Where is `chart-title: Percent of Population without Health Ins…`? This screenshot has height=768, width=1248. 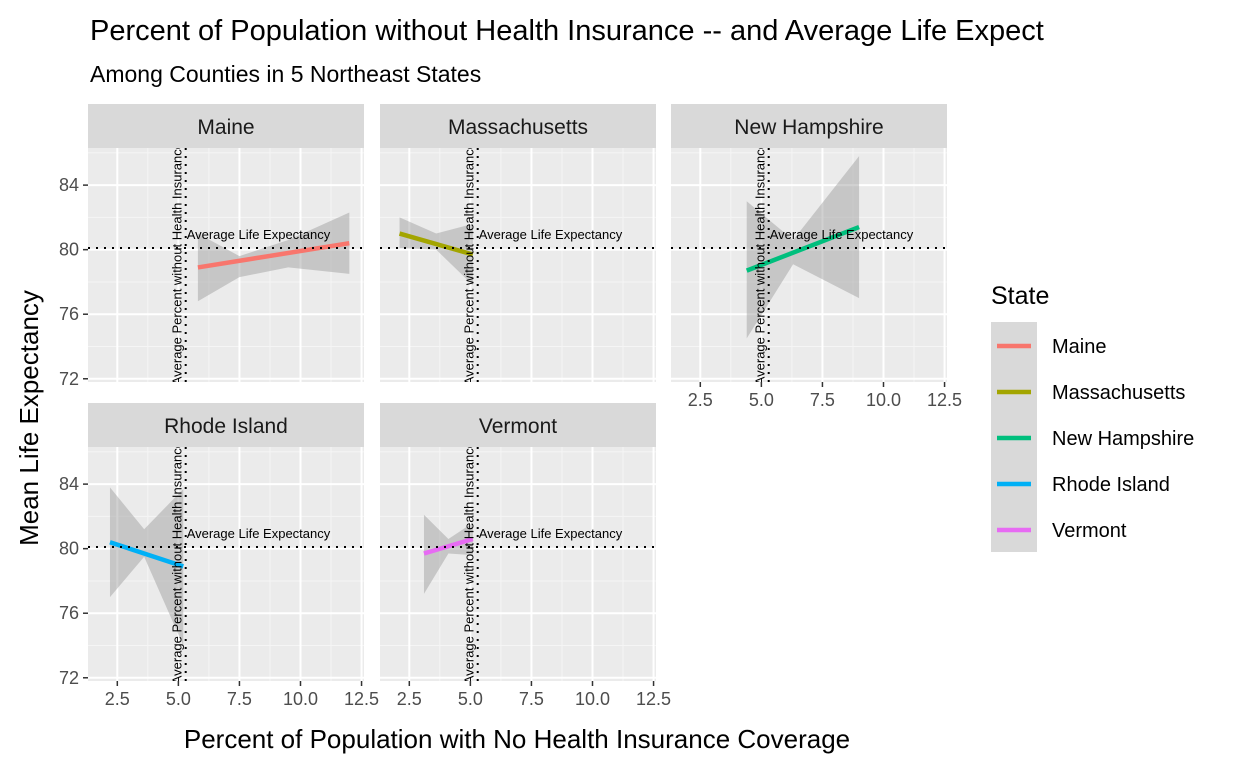
chart-title: Percent of Population without Health Ins… is located at coordinates (567, 31).